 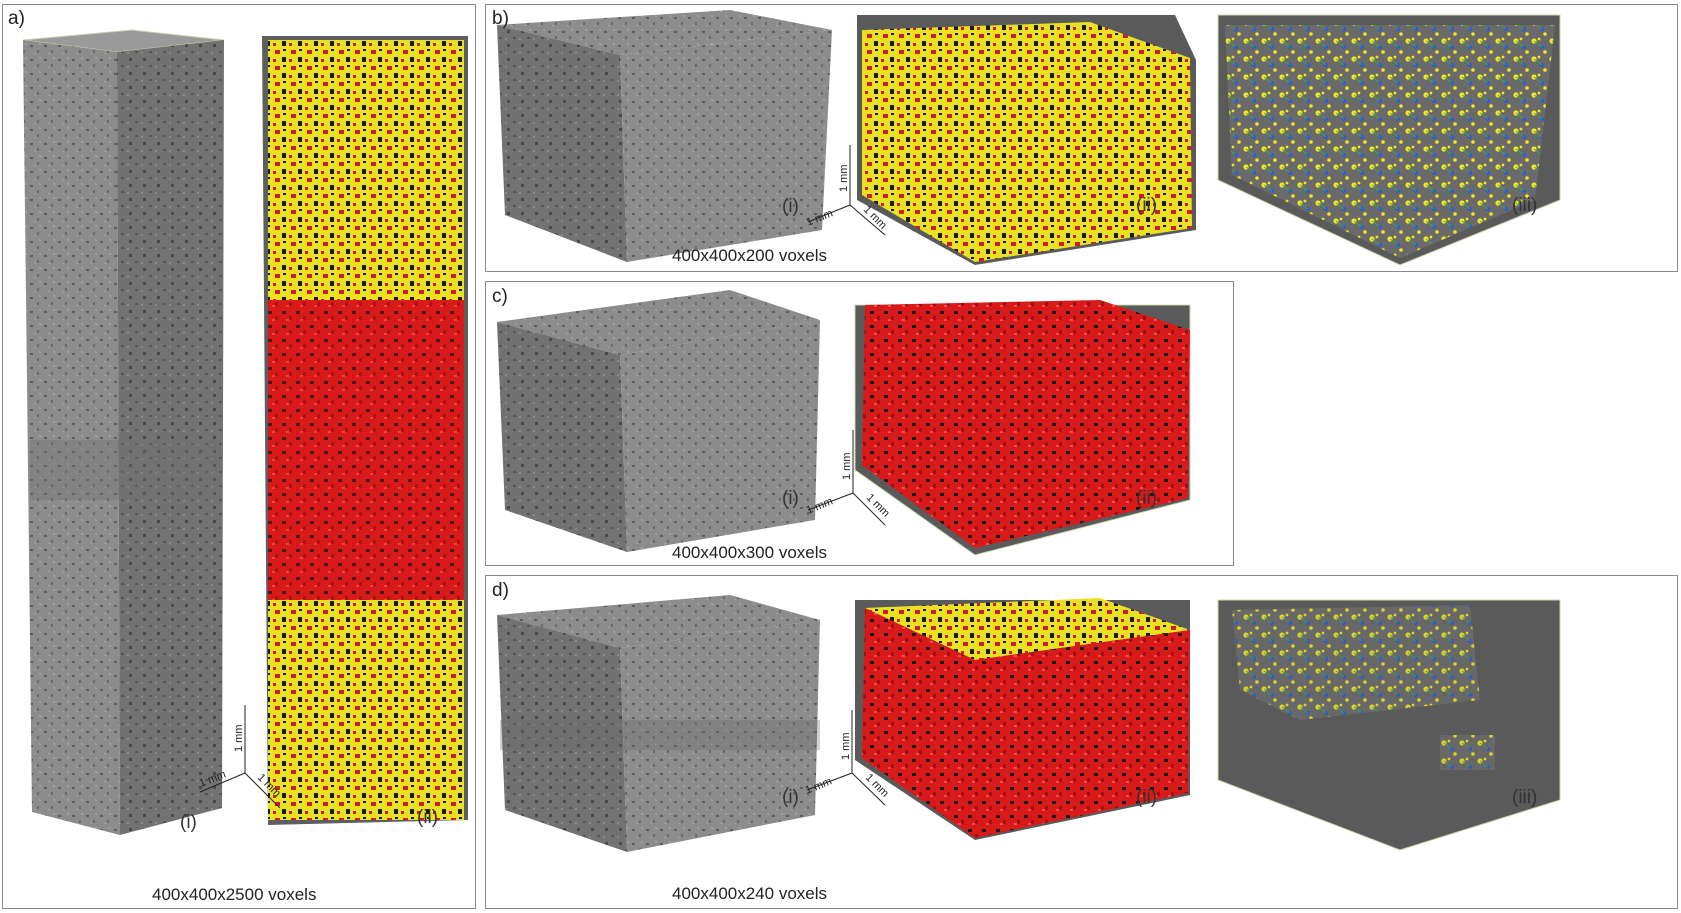 I want to click on scale-a-label-v: 1 mm, so click(x=239, y=739).